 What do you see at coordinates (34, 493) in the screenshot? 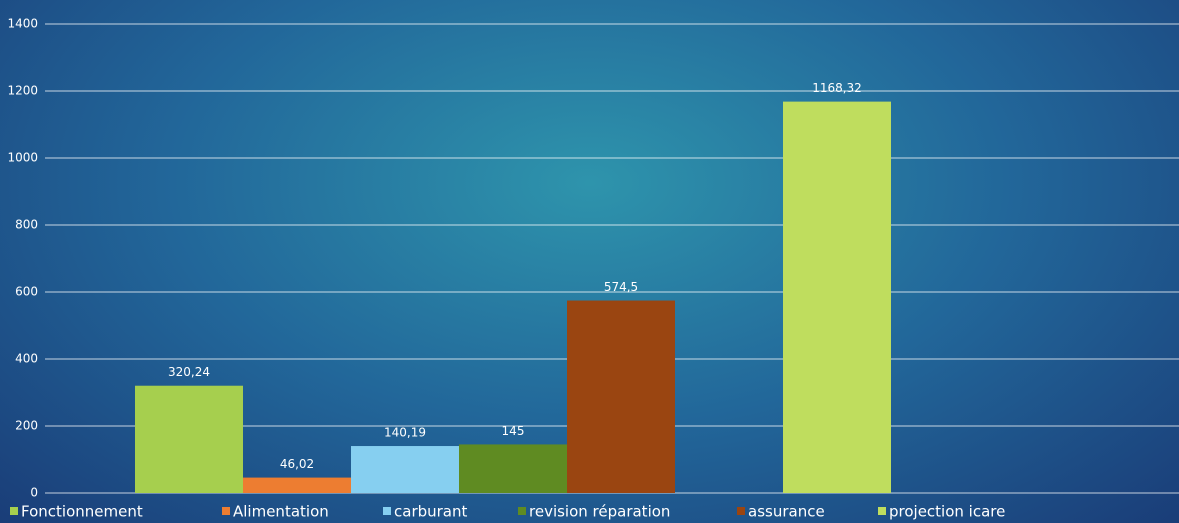
I see `y-tick-label: 0` at bounding box center [34, 493].